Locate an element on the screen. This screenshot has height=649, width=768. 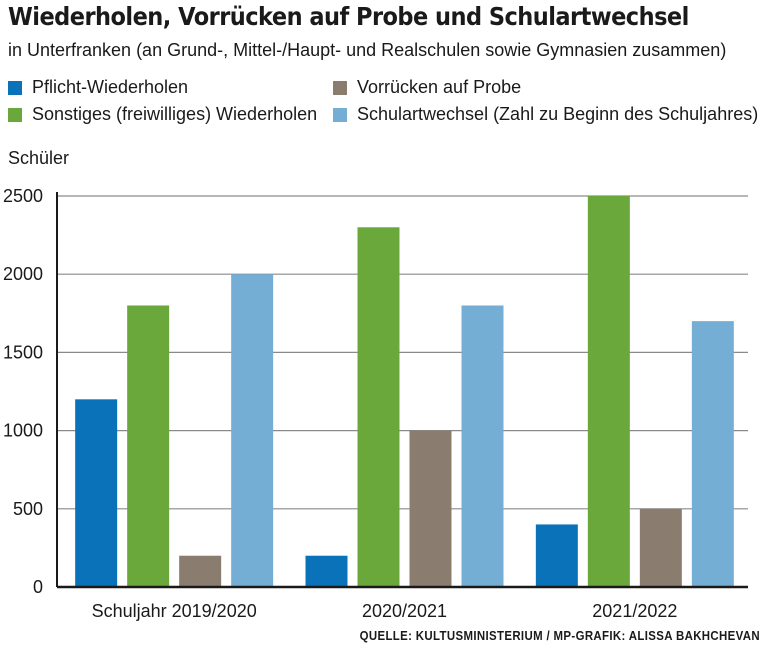
legend-swatch-schulartwechsel is located at coordinates (340, 114).